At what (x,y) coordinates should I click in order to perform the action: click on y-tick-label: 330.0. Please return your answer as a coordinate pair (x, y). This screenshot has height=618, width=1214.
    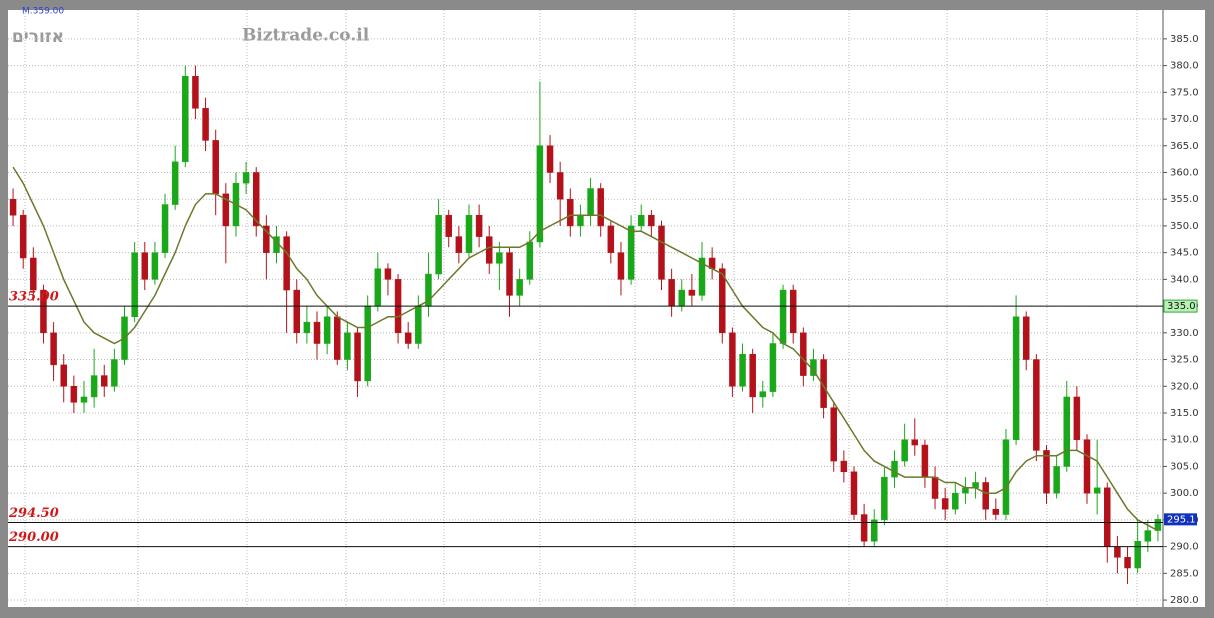
    Looking at the image, I should click on (1184, 333).